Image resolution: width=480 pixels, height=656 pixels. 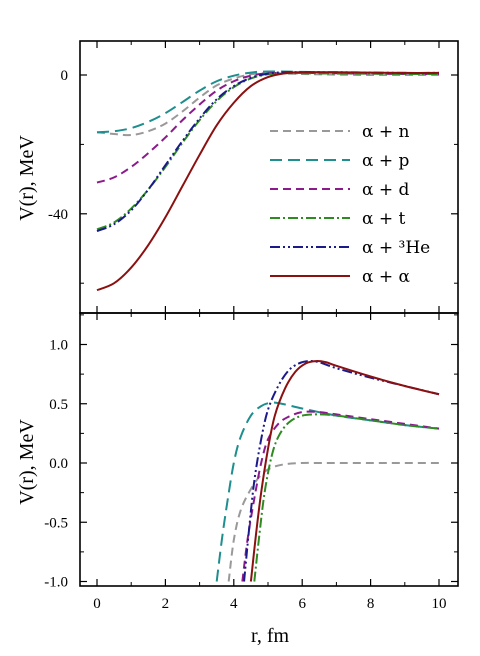 I want to click on x-tick-label: 6, so click(x=302, y=604).